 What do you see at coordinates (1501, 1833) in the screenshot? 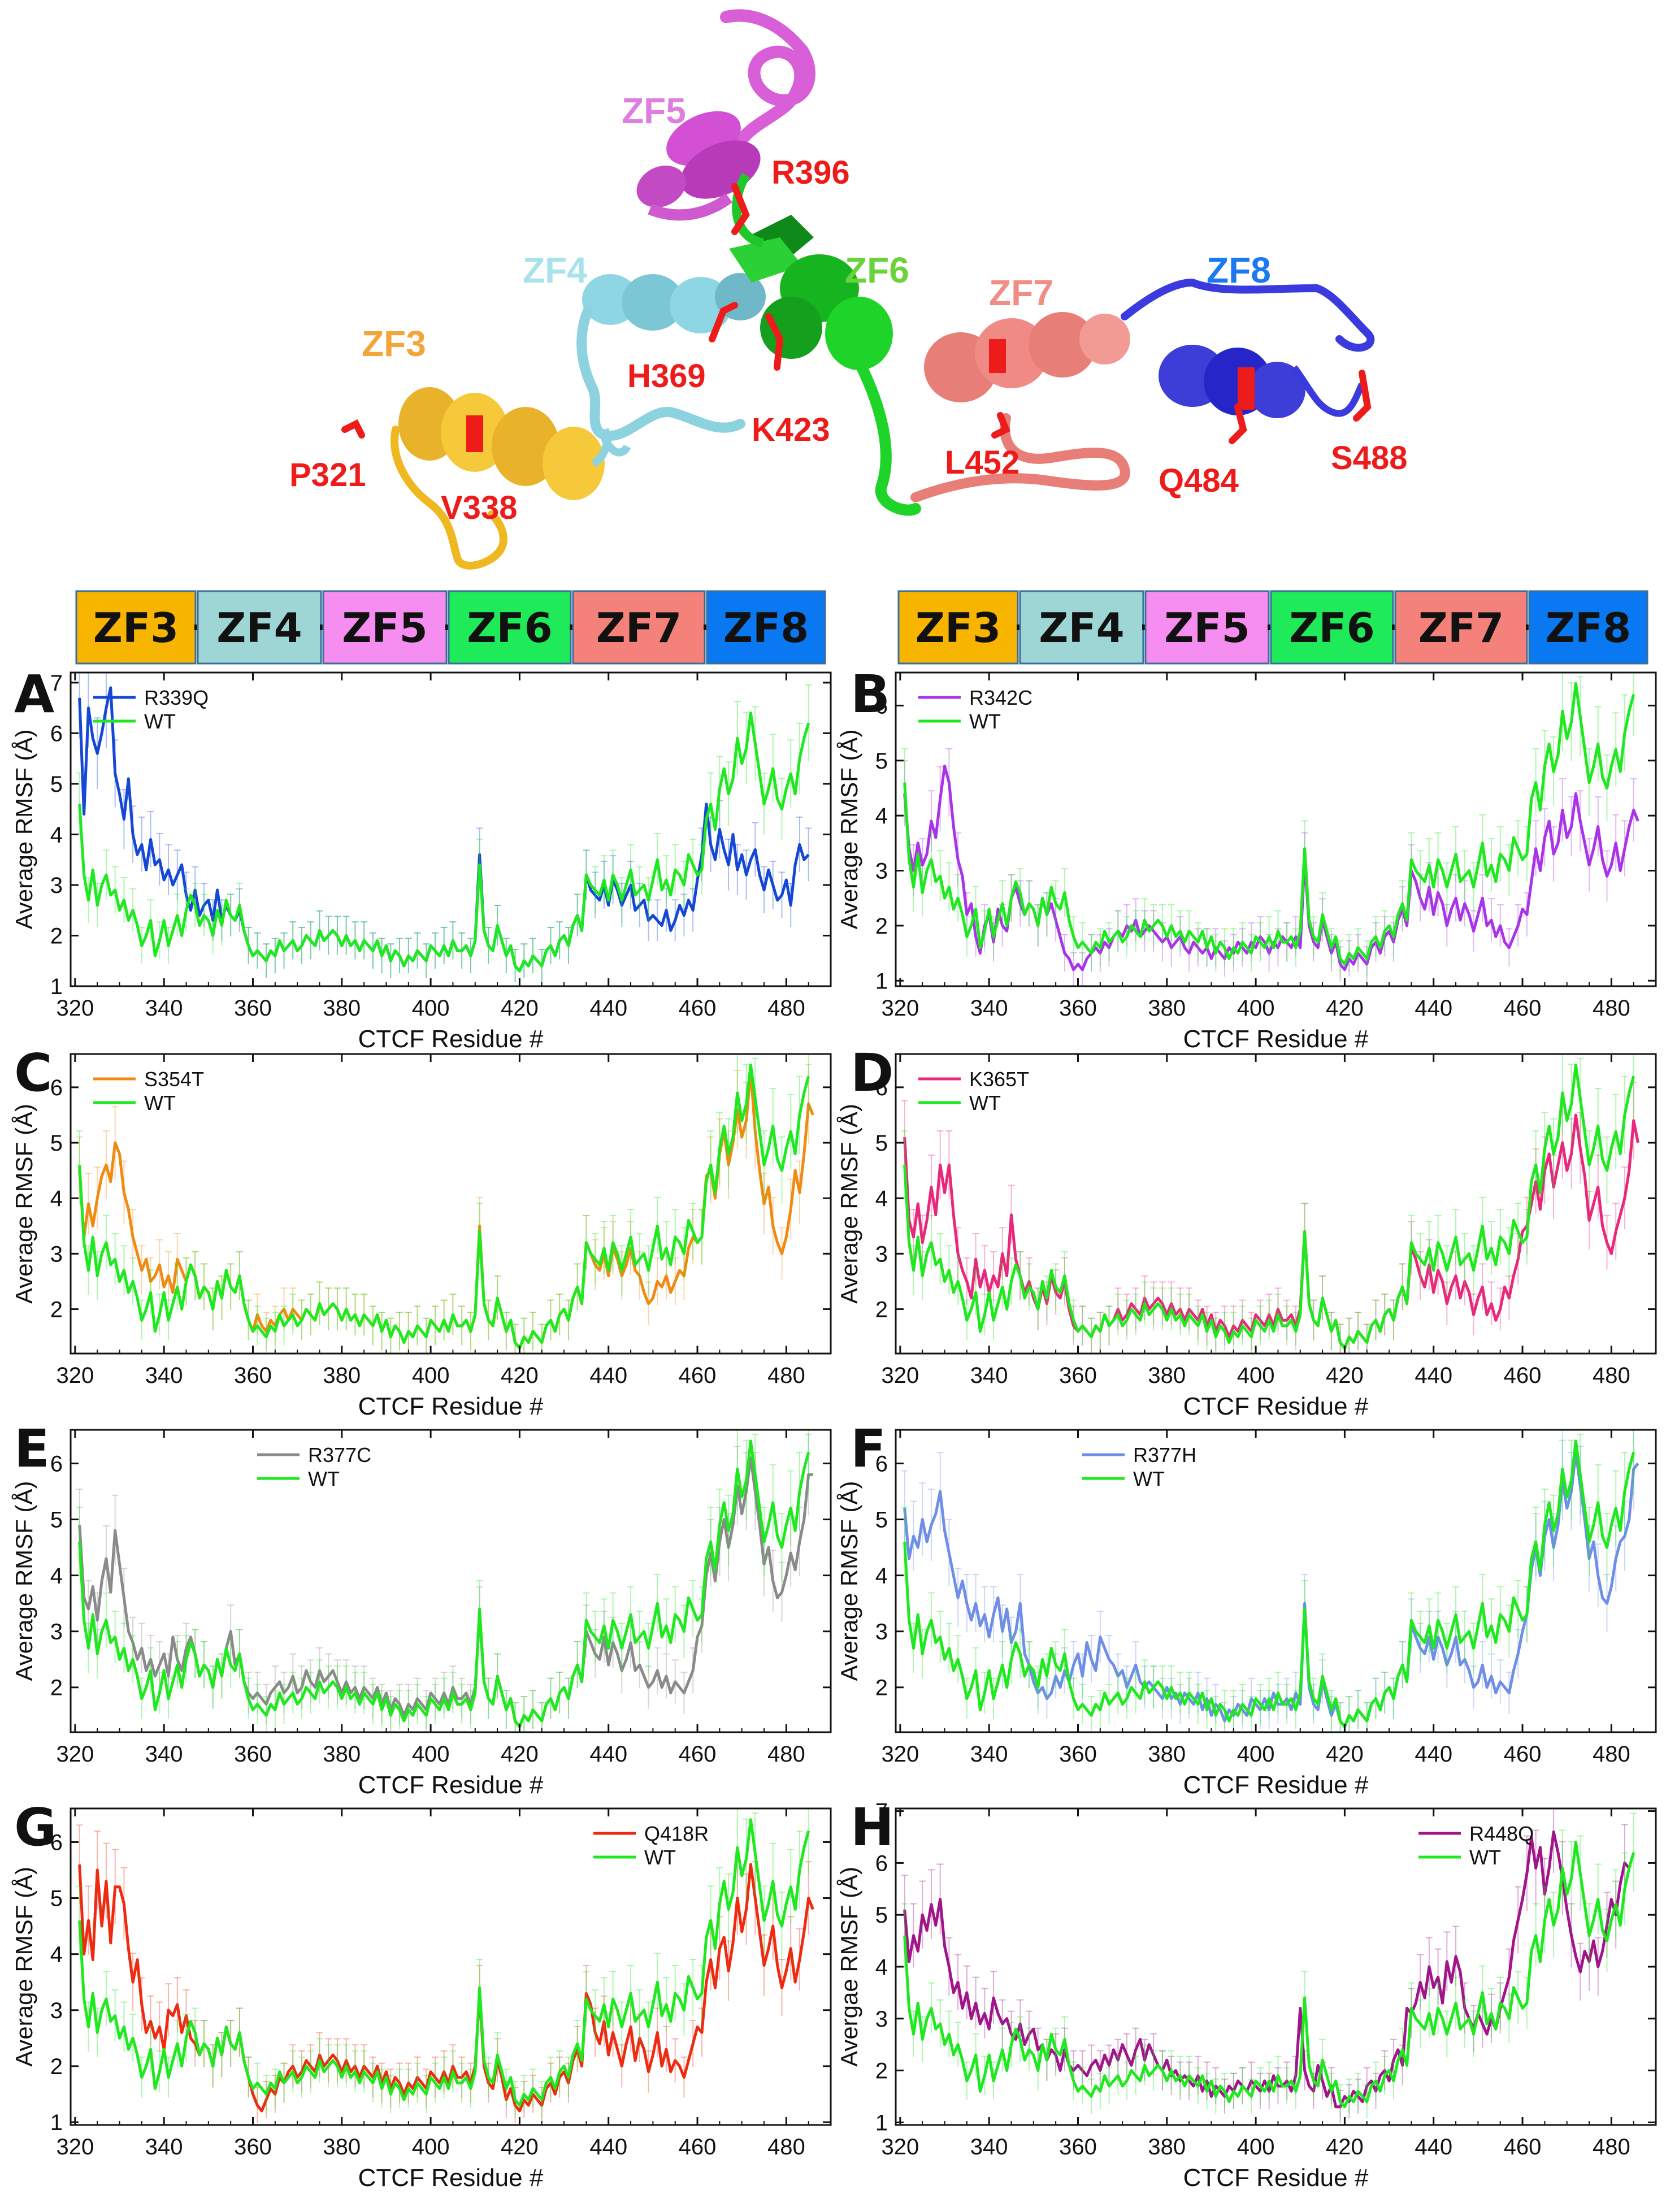
I see `legend-label: R448Q` at bounding box center [1501, 1833].